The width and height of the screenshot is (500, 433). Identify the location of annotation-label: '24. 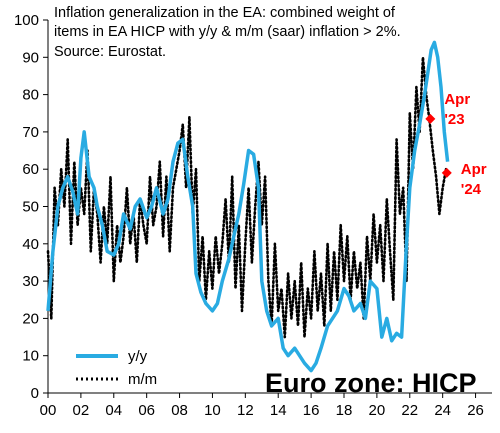
(471, 189).